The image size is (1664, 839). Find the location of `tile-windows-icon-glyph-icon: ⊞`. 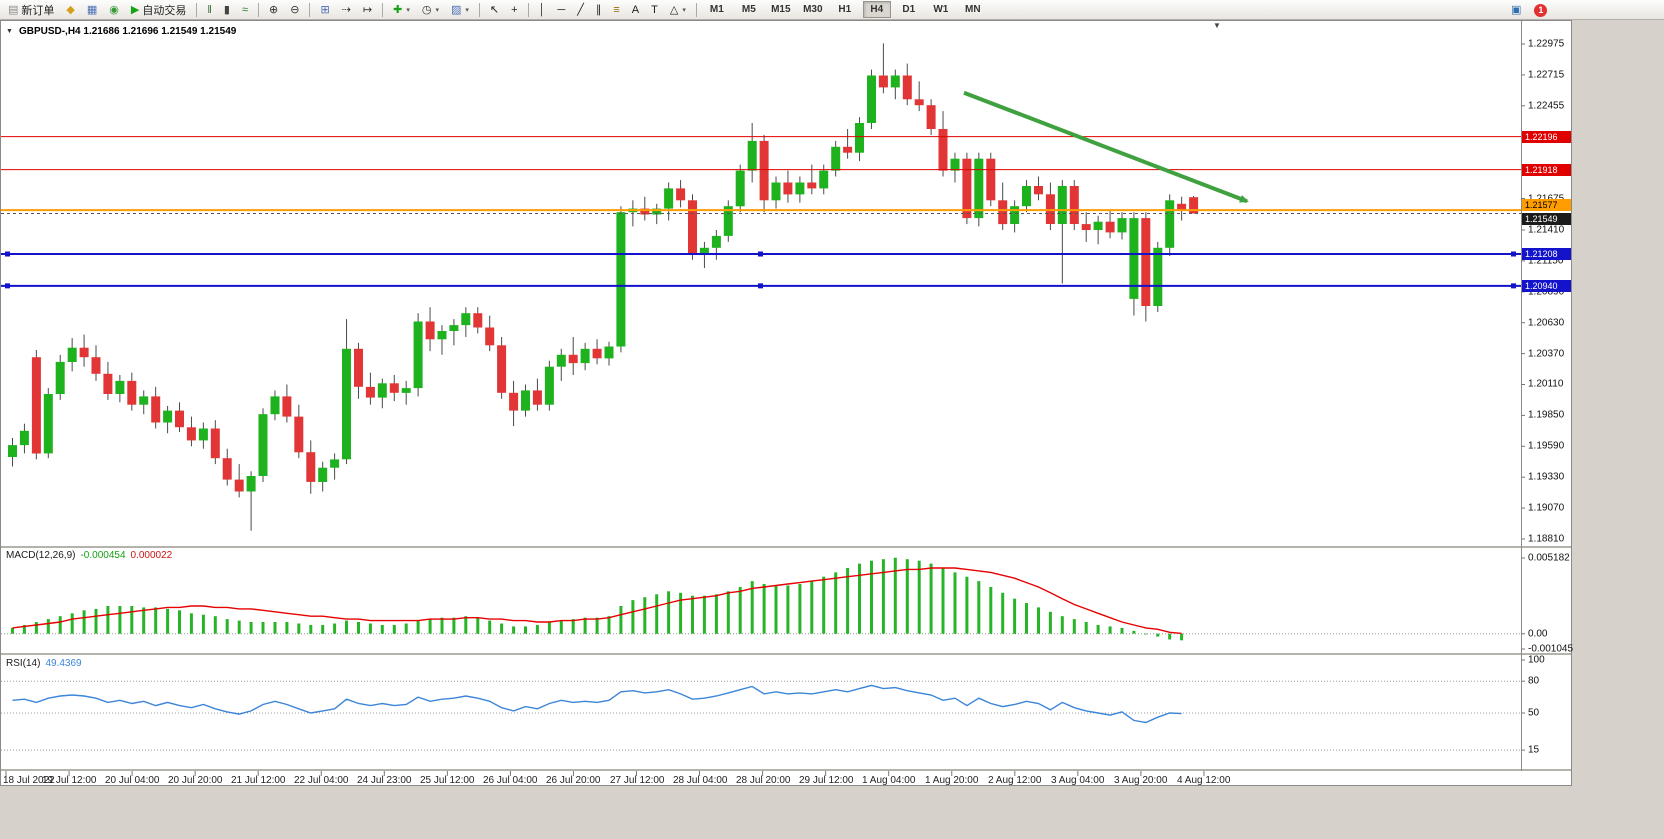

tile-windows-icon-glyph-icon: ⊞ is located at coordinates (325, 9).